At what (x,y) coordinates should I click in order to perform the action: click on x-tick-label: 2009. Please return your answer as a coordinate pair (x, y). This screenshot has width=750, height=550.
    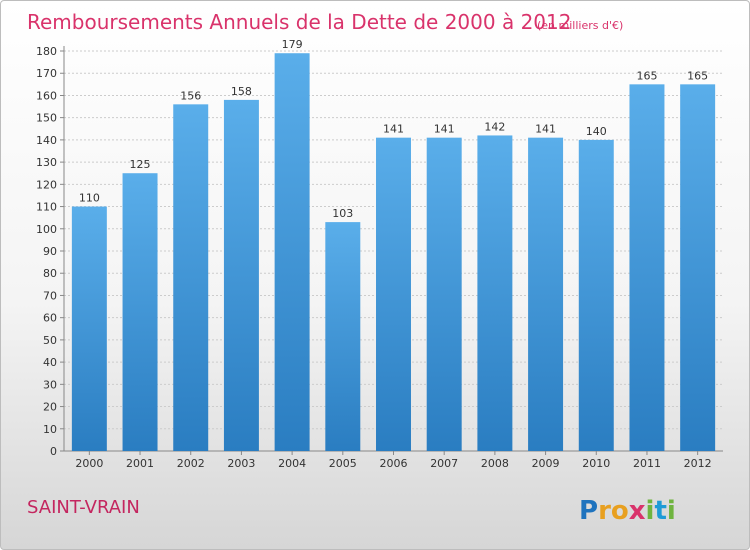
    Looking at the image, I should click on (546, 463).